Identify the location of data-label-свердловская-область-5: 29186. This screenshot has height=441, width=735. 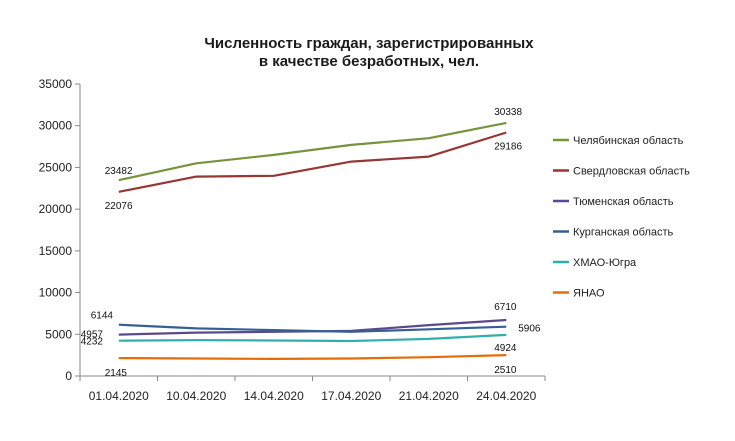
(508, 147).